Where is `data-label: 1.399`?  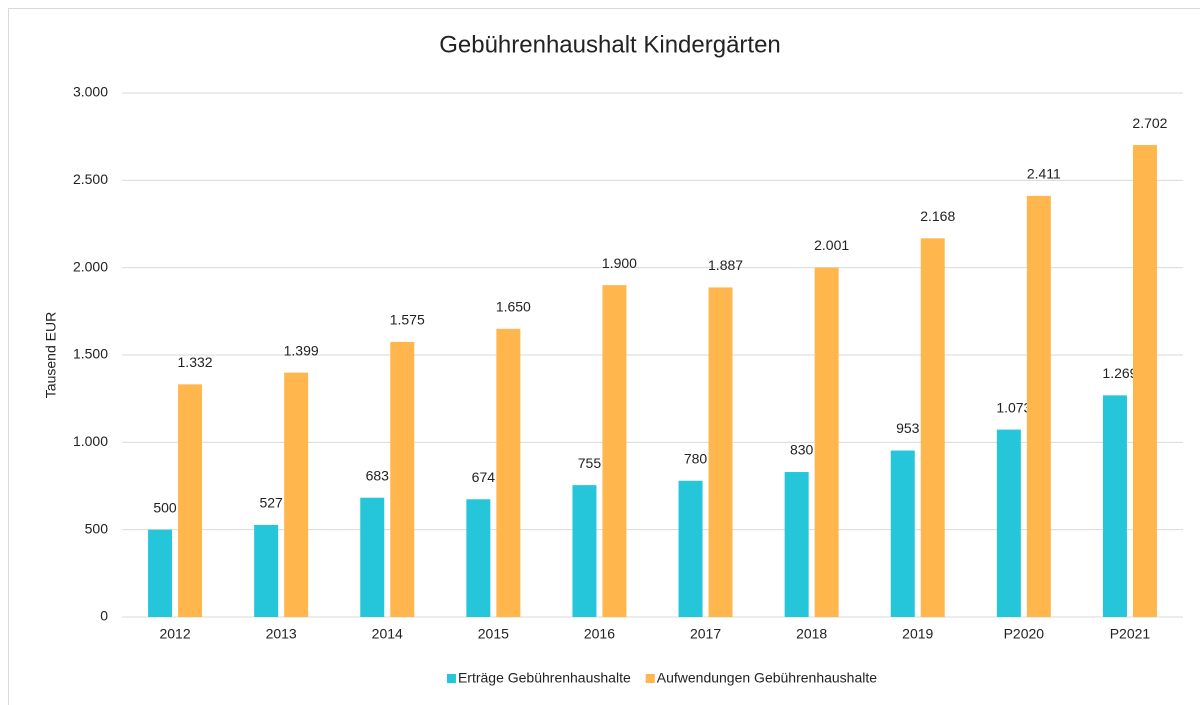
data-label: 1.399 is located at coordinates (301, 350).